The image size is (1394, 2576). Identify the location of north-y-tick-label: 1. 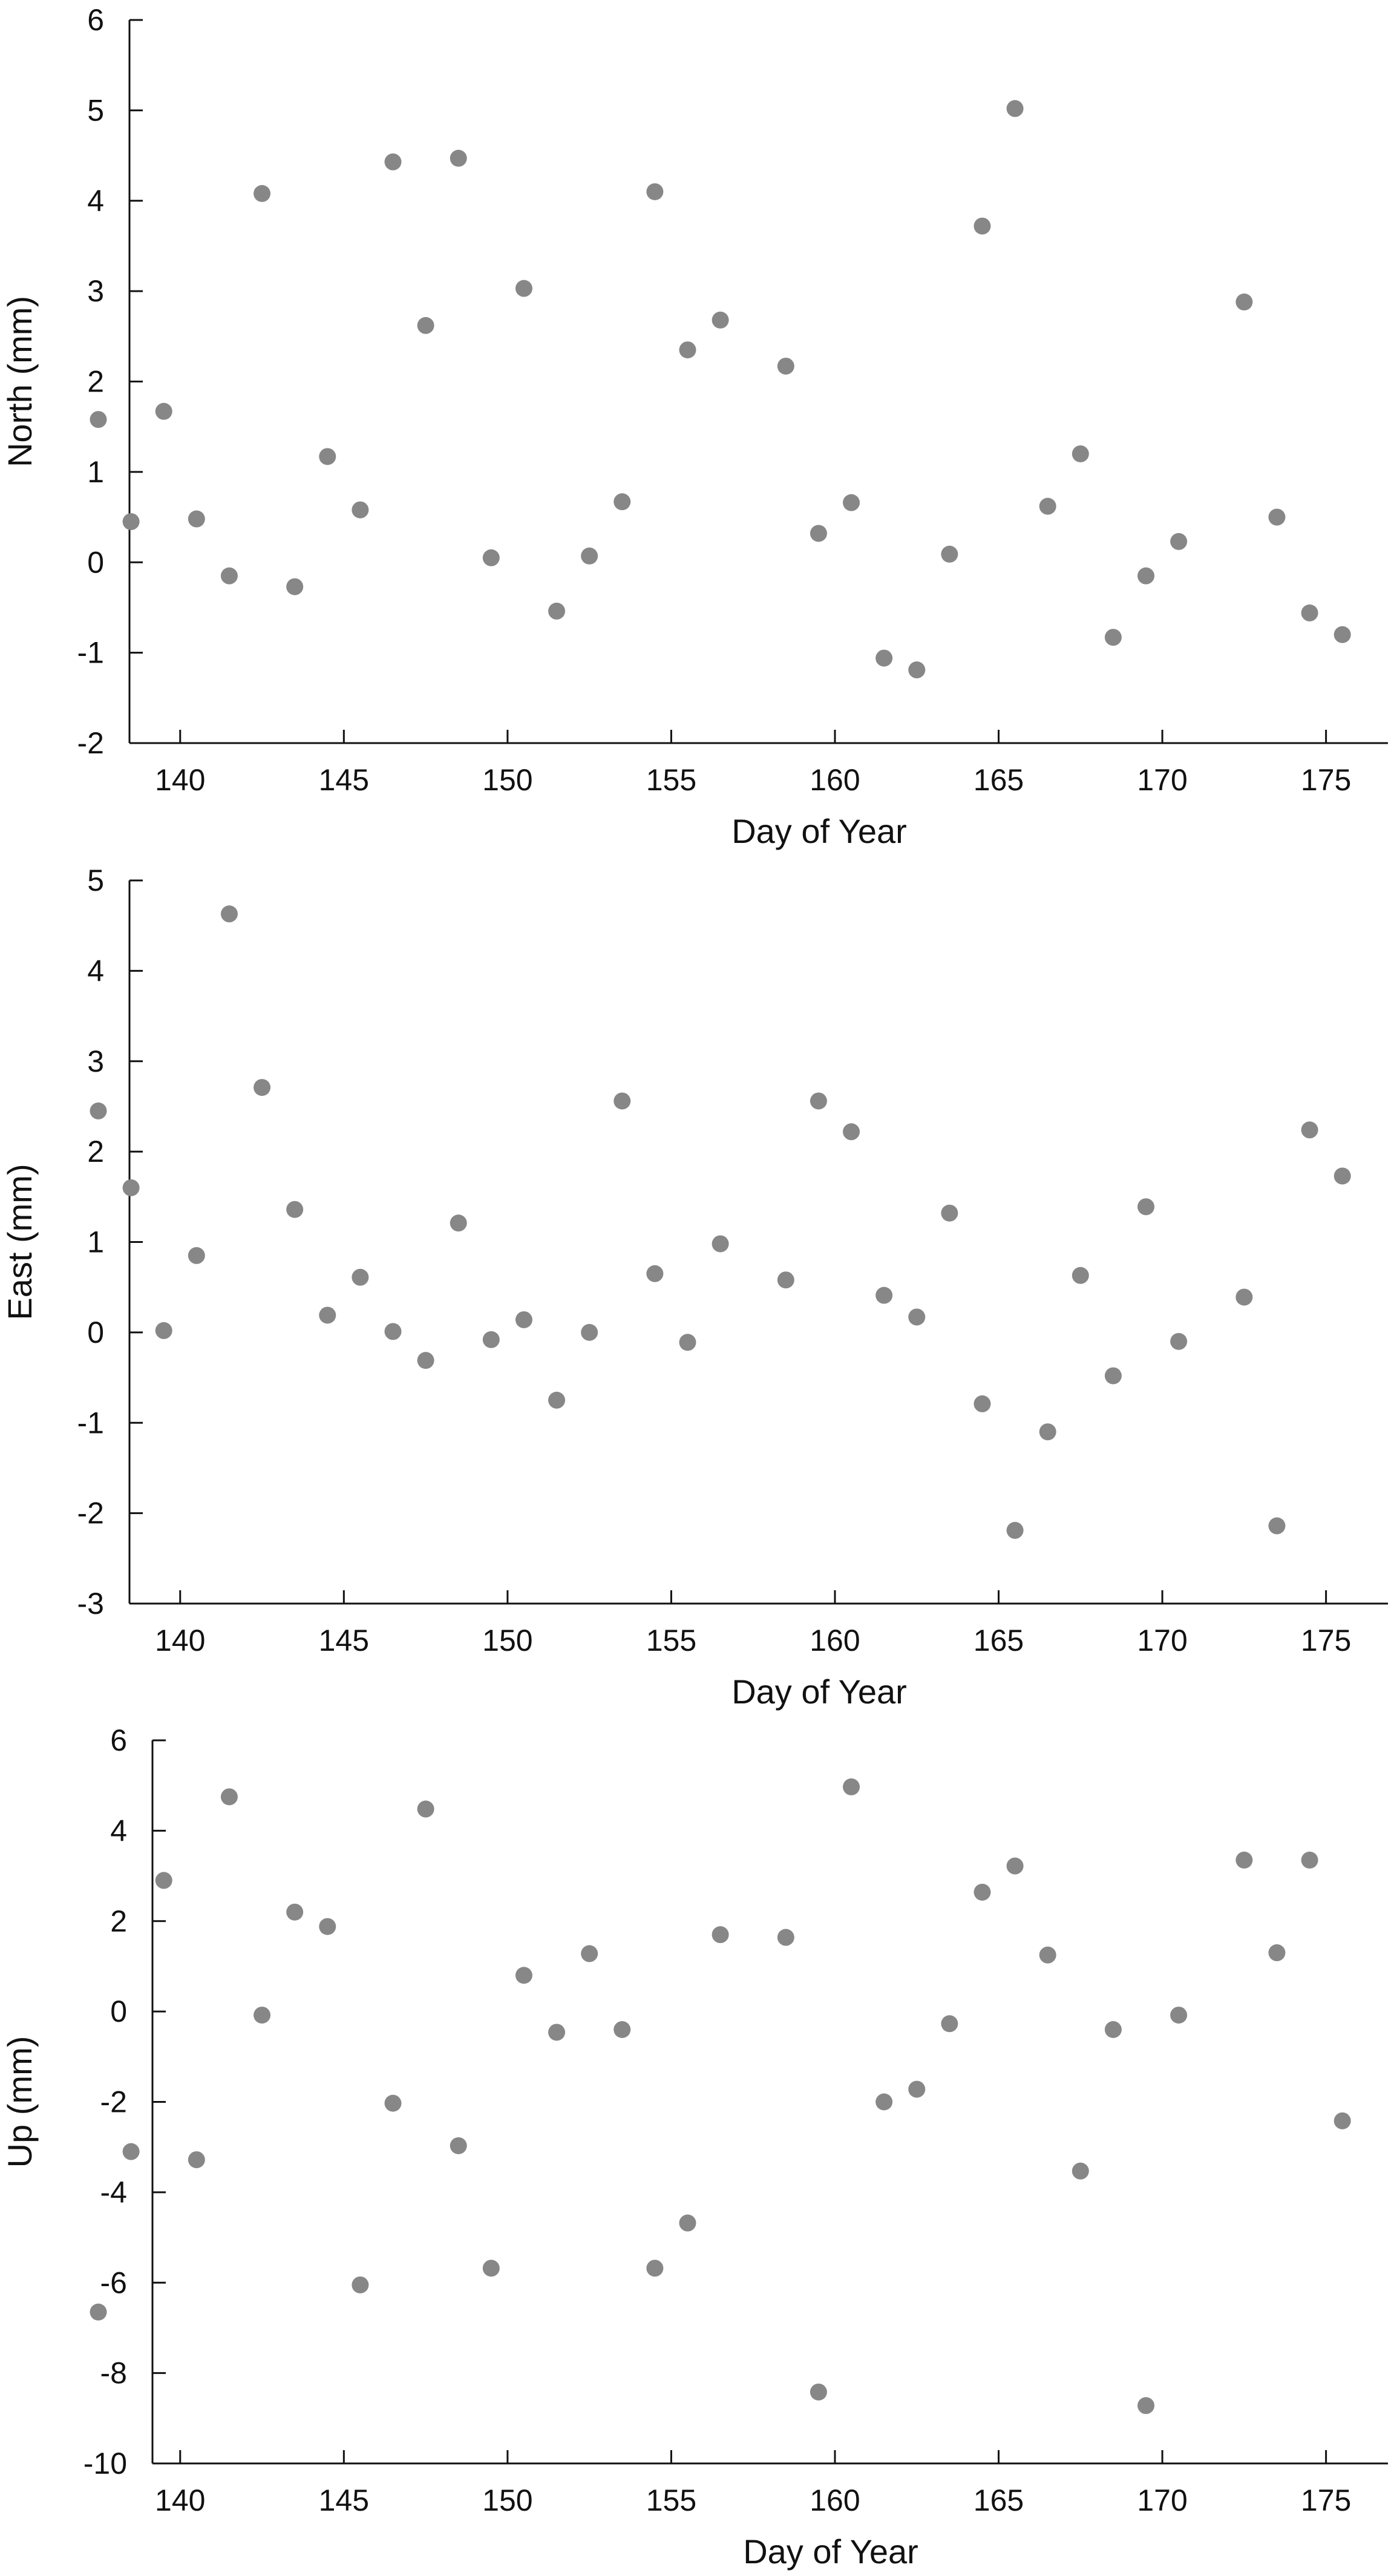
(95, 472).